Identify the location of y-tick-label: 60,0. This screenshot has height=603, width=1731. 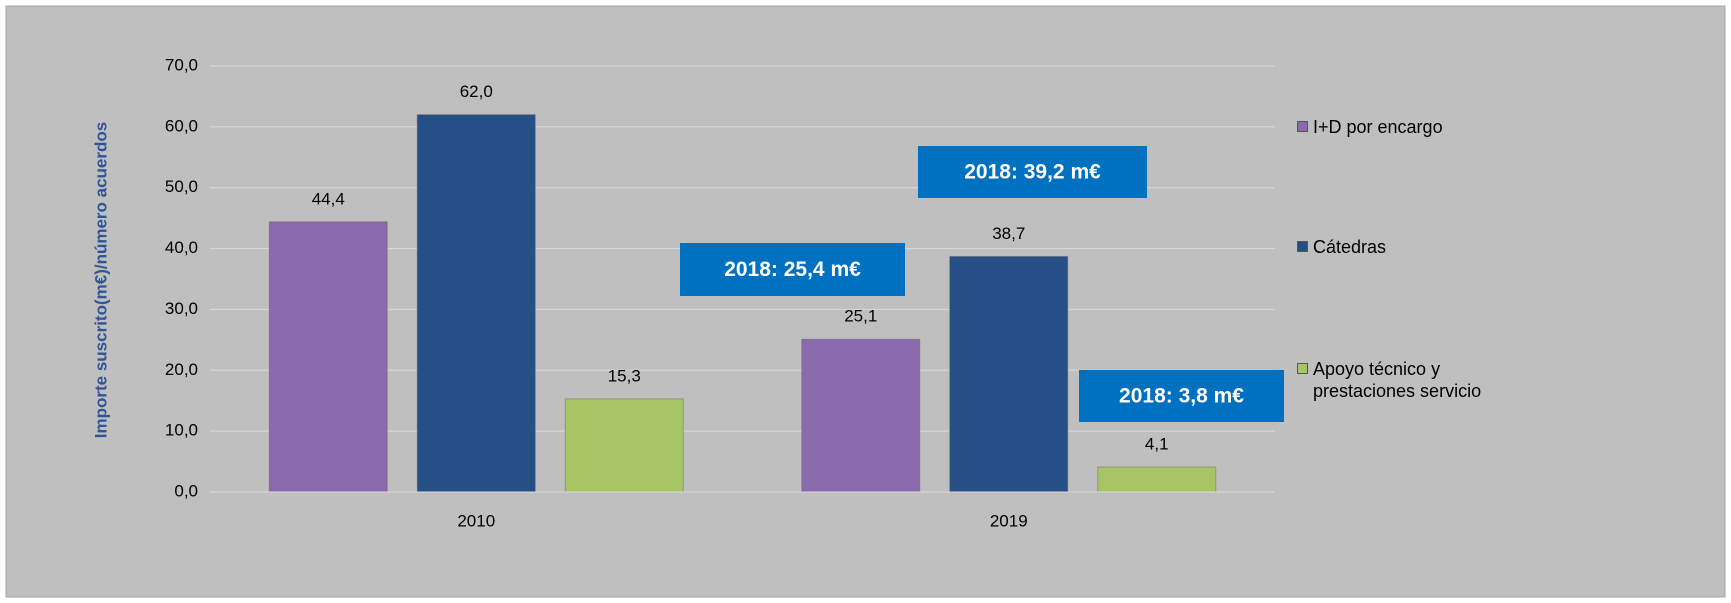
(181, 125).